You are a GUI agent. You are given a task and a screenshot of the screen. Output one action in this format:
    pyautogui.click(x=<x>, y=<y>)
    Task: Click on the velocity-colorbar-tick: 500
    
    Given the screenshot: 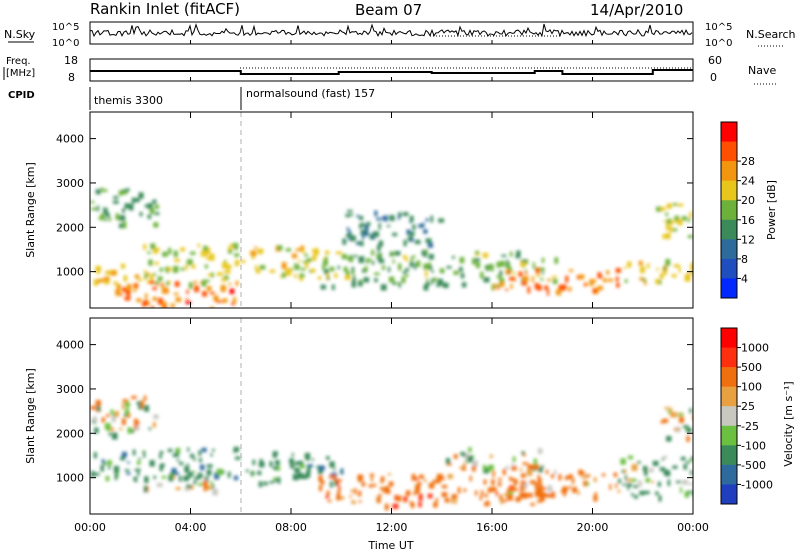 What is the action you would take?
    pyautogui.click(x=751, y=367)
    